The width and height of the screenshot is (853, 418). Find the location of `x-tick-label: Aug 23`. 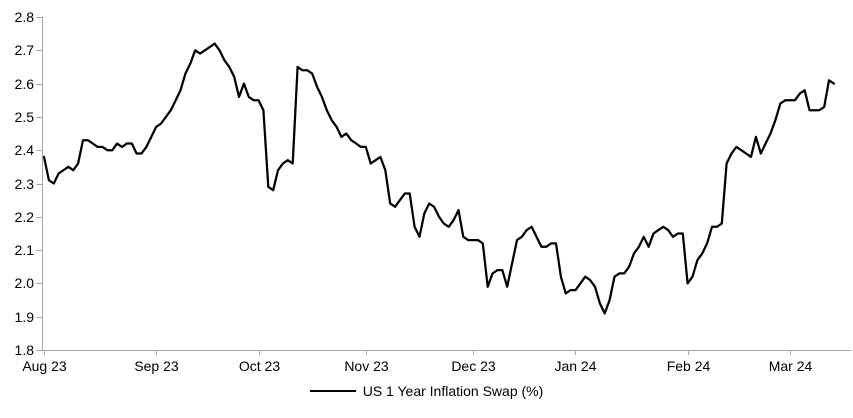

x-tick-label: Aug 23 is located at coordinates (44, 366).